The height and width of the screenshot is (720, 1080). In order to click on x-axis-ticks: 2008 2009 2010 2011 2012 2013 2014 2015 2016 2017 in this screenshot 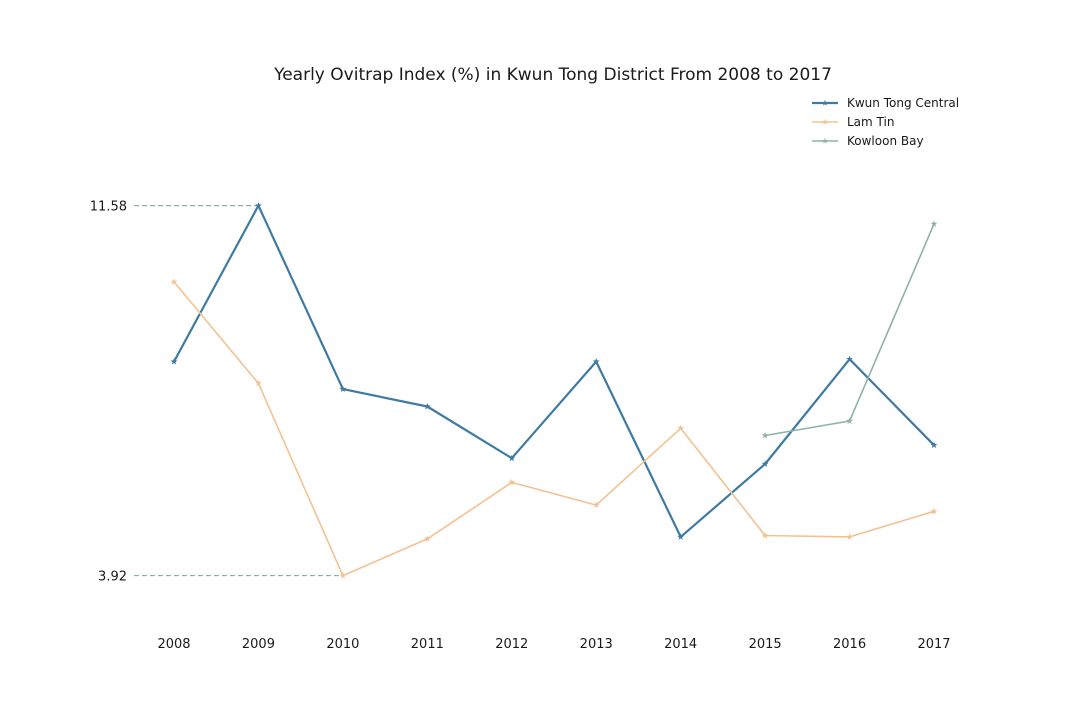, I will do `click(553, 644)`.